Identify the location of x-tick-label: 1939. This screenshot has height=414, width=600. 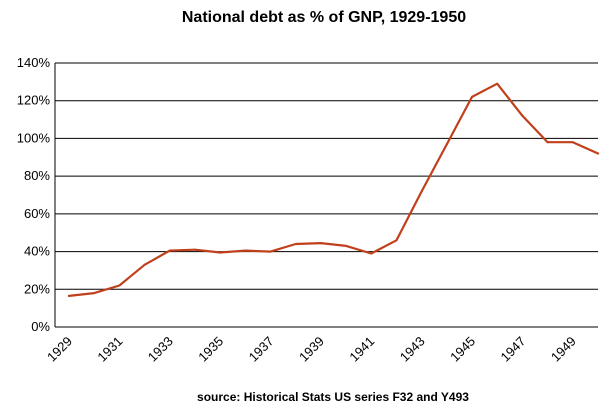
(311, 349).